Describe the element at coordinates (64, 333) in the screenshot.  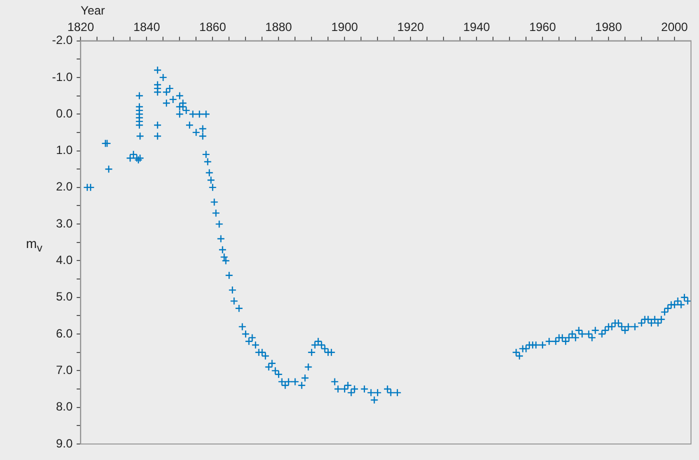
I see `y-tick-label: 6.0` at that location.